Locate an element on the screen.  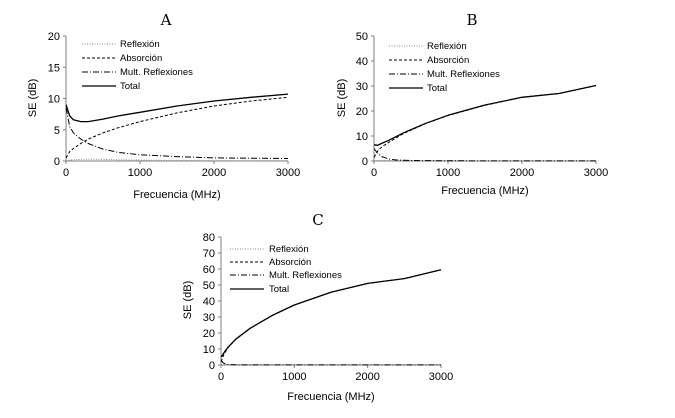
panel-title: C is located at coordinates (317, 220).